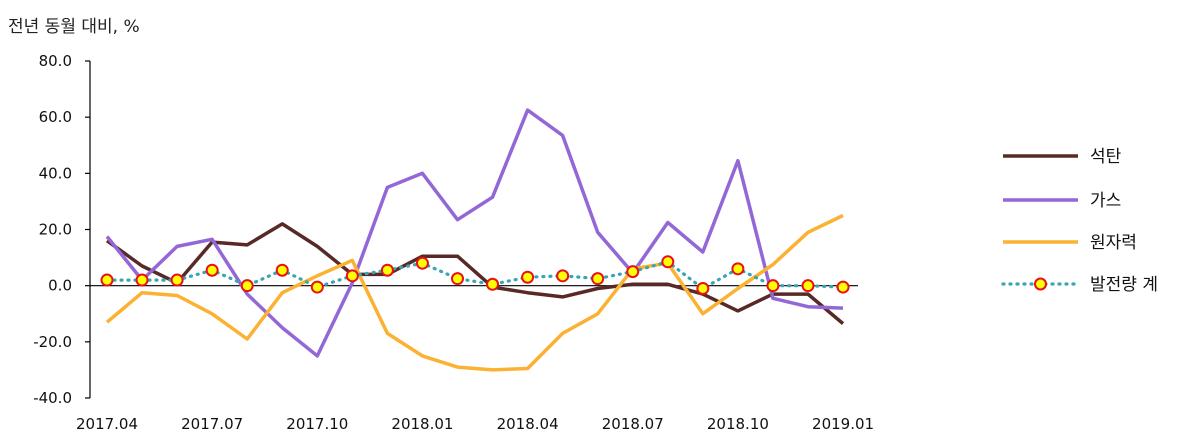 This screenshot has width=1200, height=440. Describe the element at coordinates (1113, 243) in the screenshot. I see `legend-label: 원자력` at that location.